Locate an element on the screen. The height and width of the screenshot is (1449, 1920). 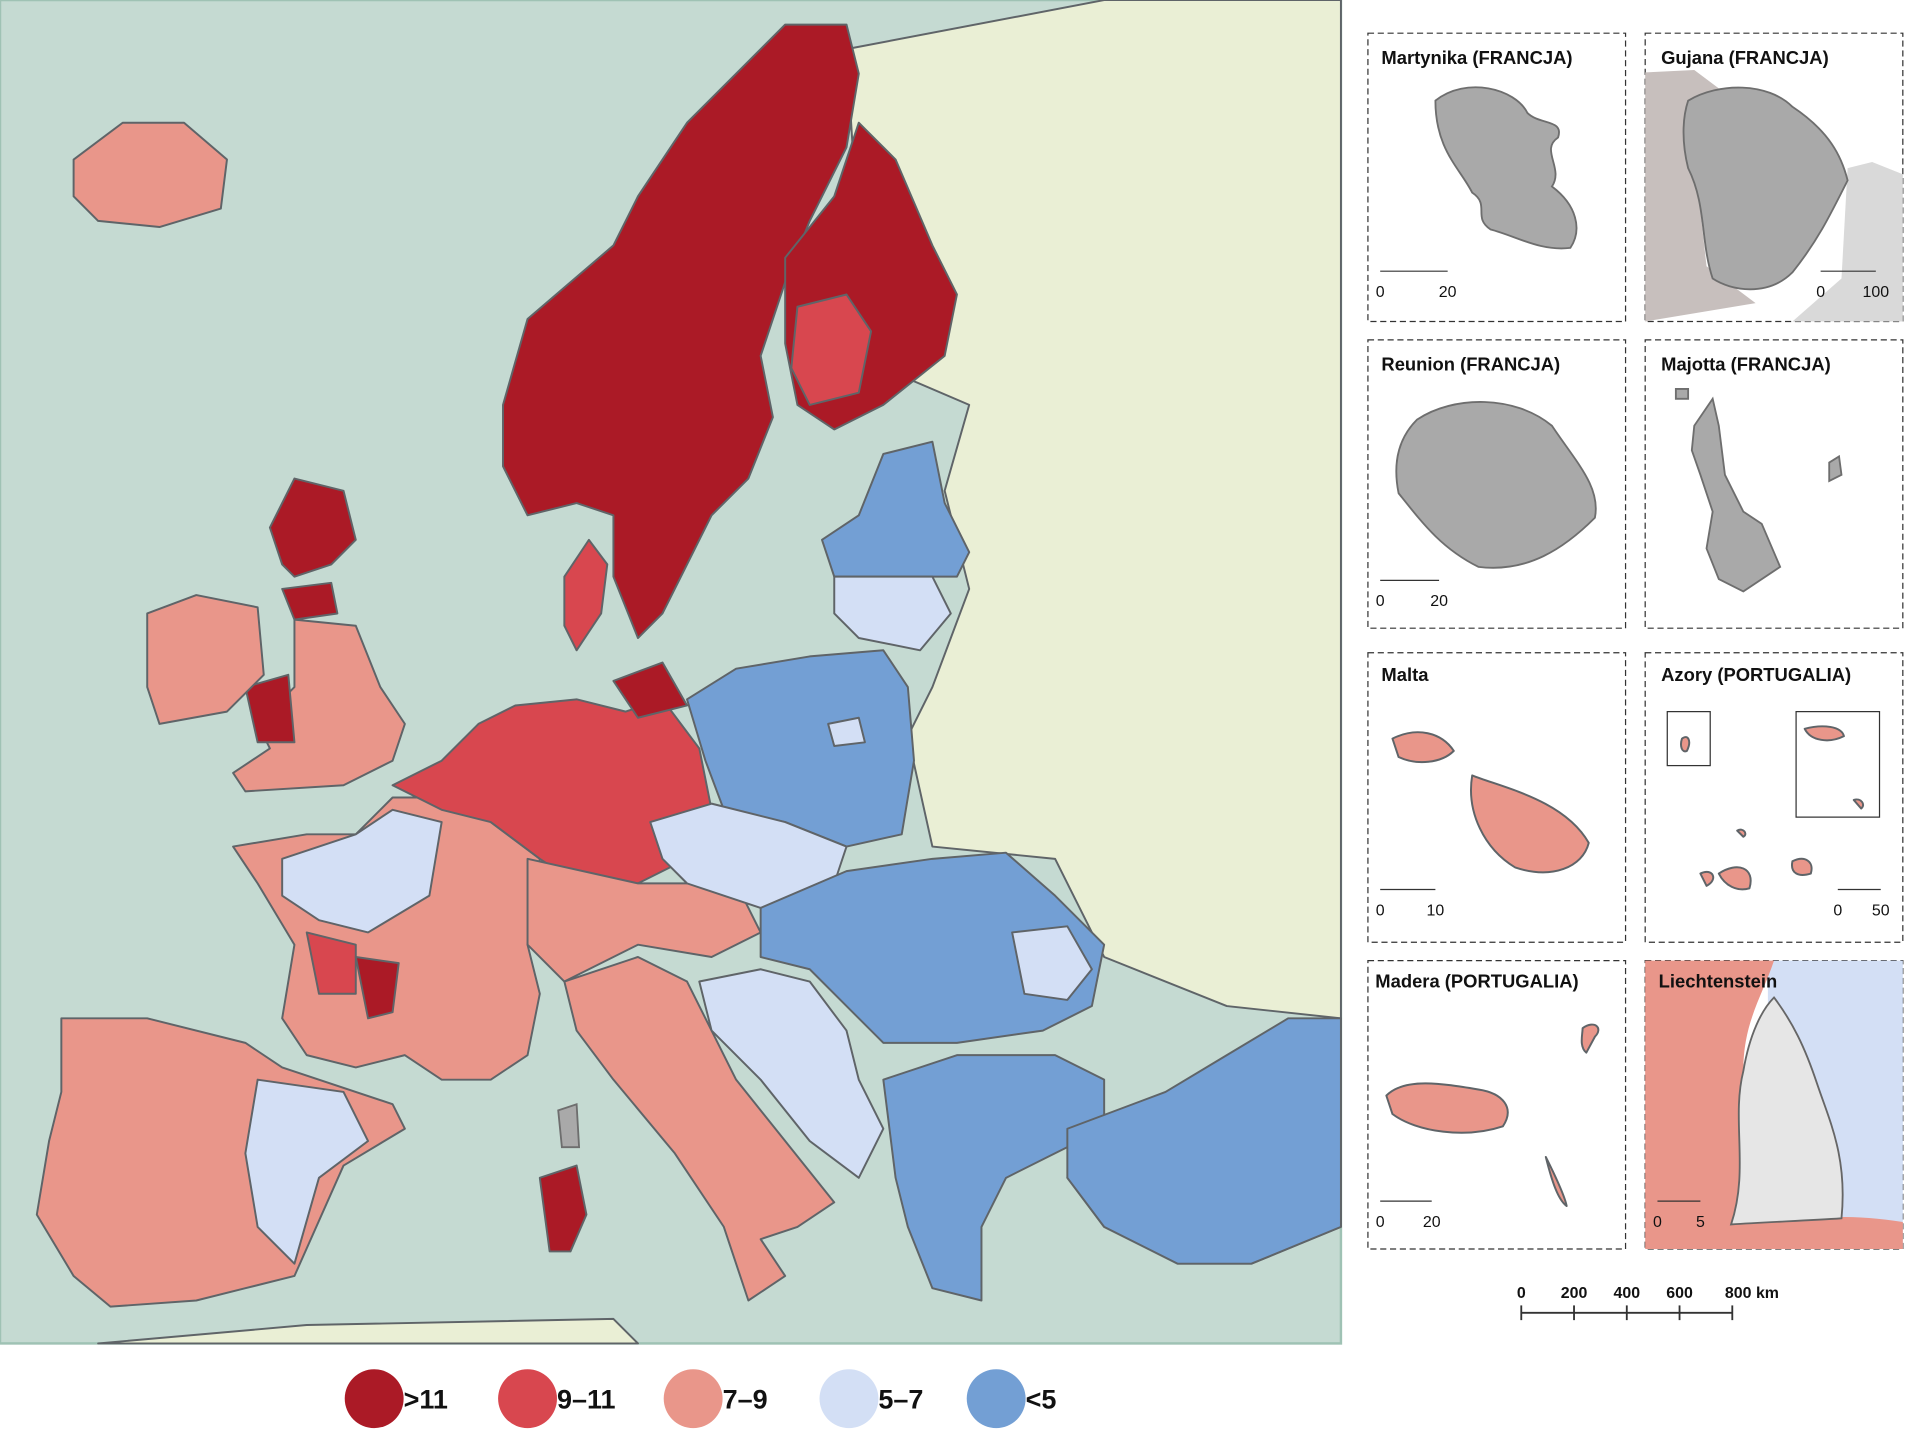
legend-label: <5 is located at coordinates (1041, 1399).